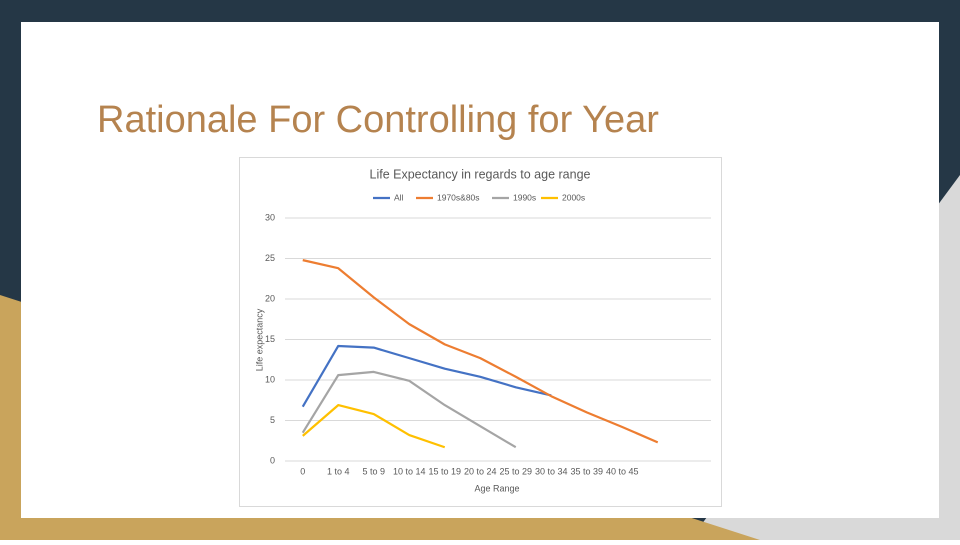 This screenshot has height=545, width=960. Describe the element at coordinates (270, 298) in the screenshot. I see `y-tick-label: 20` at that location.